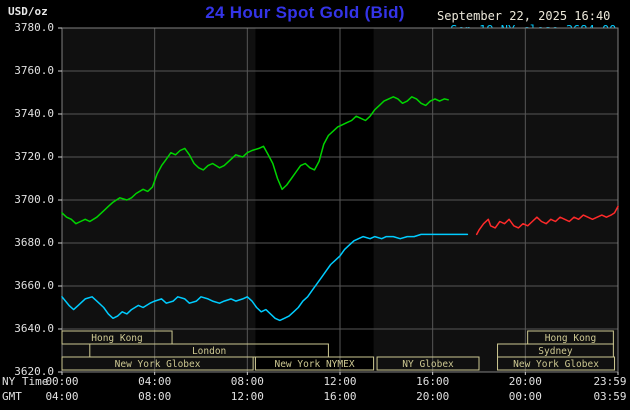  I want to click on session-box-ny-globex, so click(428, 363).